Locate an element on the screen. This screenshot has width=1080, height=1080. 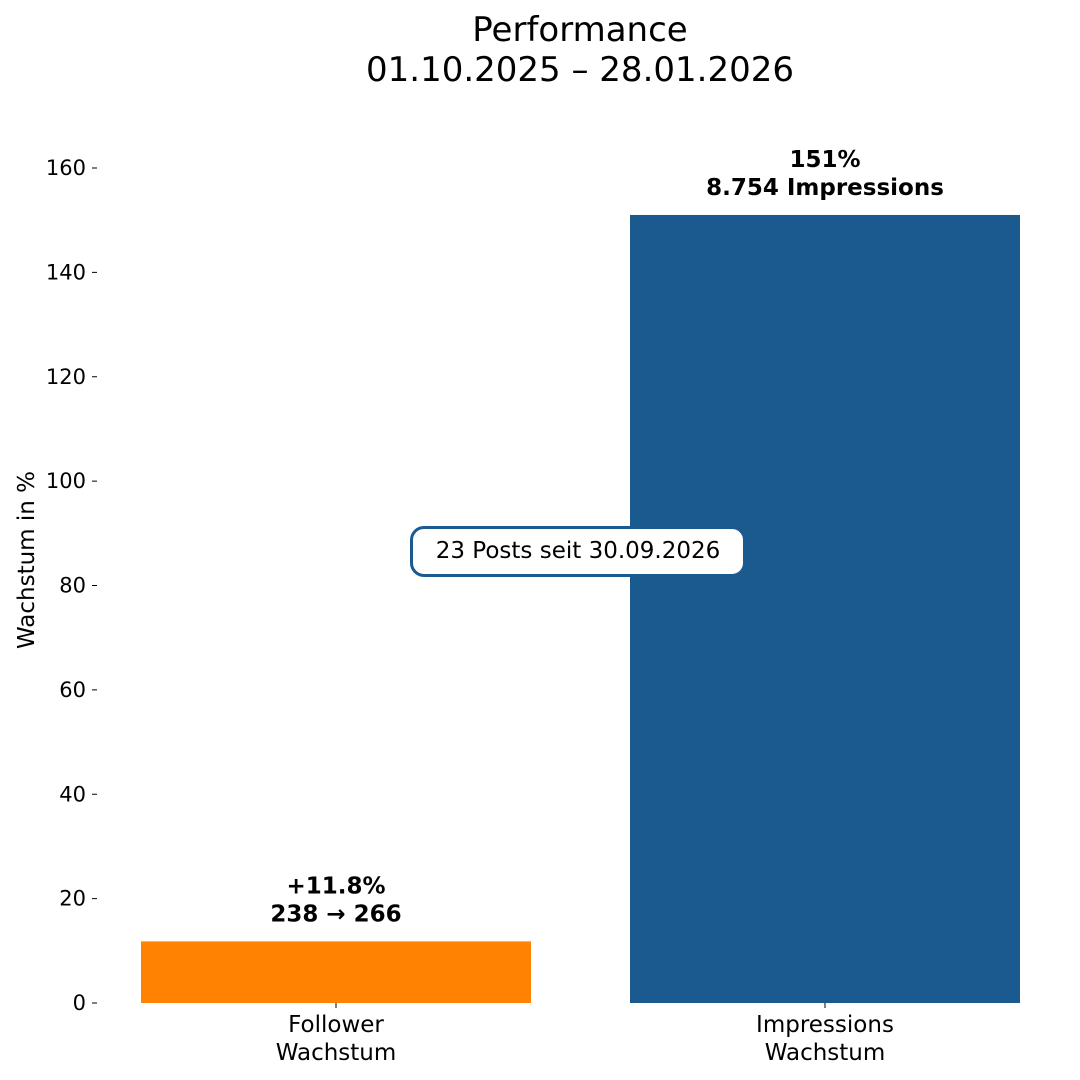
chart-title-block: Performance 01.10.2025 – 28.01.2026 is located at coordinates (540, 50).